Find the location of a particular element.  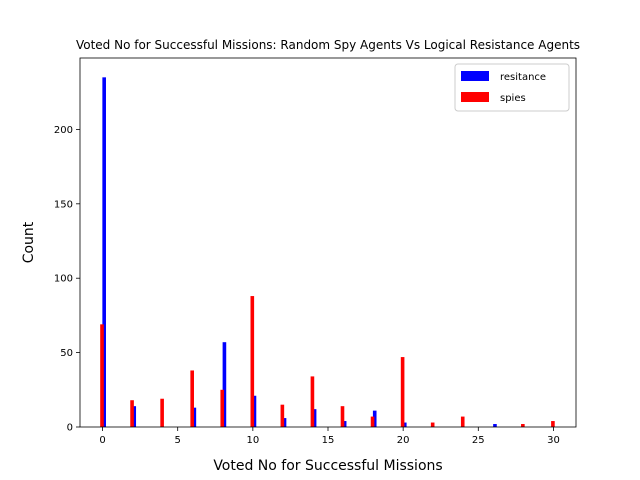

y-tick-label: 50 is located at coordinates (66, 353).